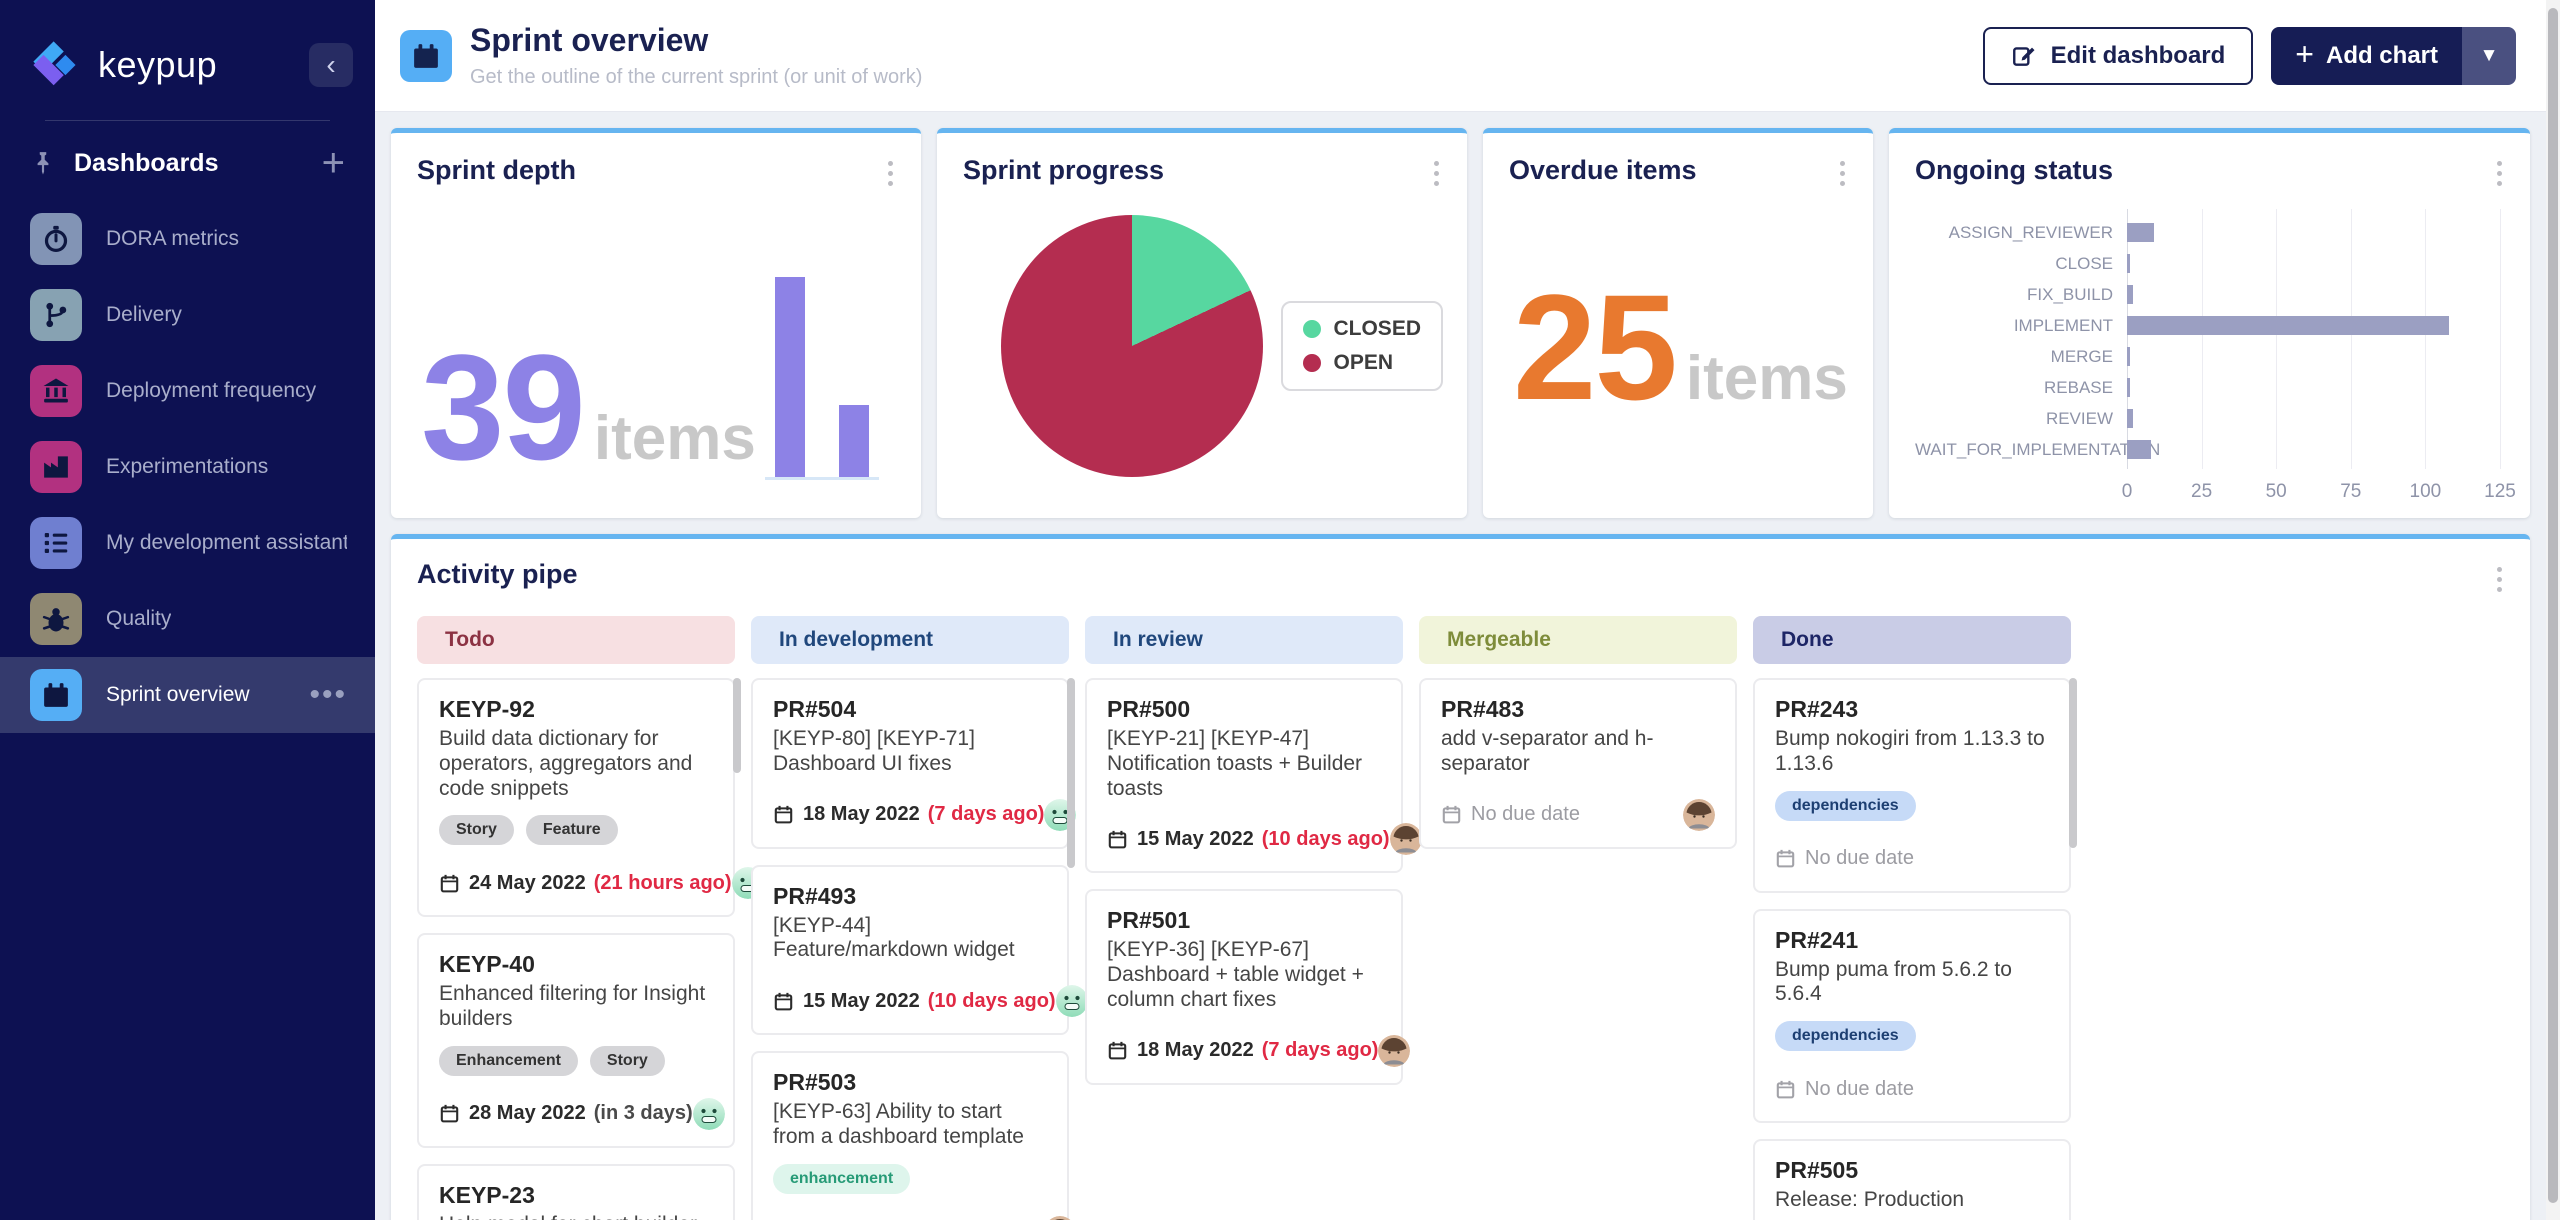 Image resolution: width=2560 pixels, height=1220 pixels. I want to click on legend-item-closed: CLOSED, so click(1362, 329).